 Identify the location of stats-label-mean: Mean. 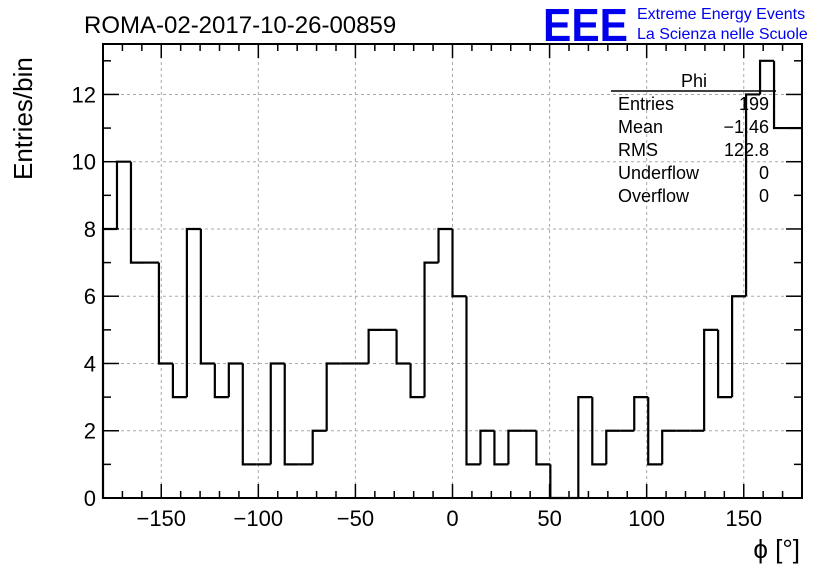
(640, 127).